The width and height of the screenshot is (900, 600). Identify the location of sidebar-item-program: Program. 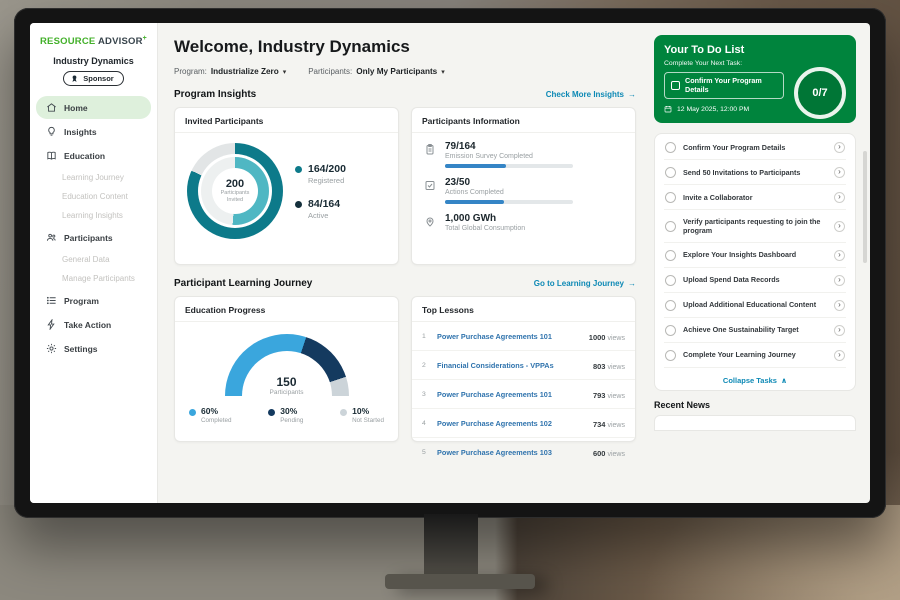
(93, 300).